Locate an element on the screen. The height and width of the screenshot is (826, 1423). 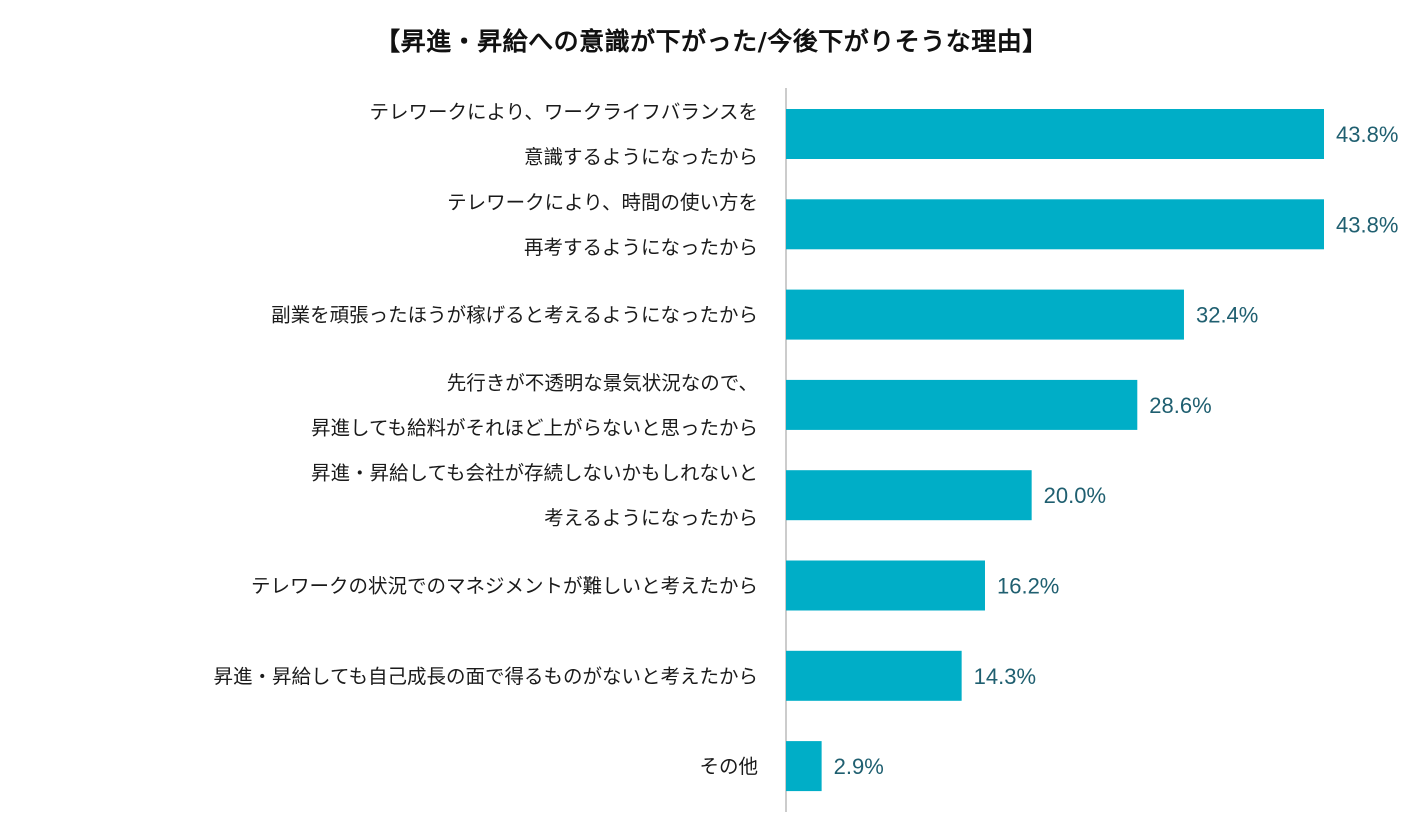
data-label: 16.2% is located at coordinates (1028, 586).